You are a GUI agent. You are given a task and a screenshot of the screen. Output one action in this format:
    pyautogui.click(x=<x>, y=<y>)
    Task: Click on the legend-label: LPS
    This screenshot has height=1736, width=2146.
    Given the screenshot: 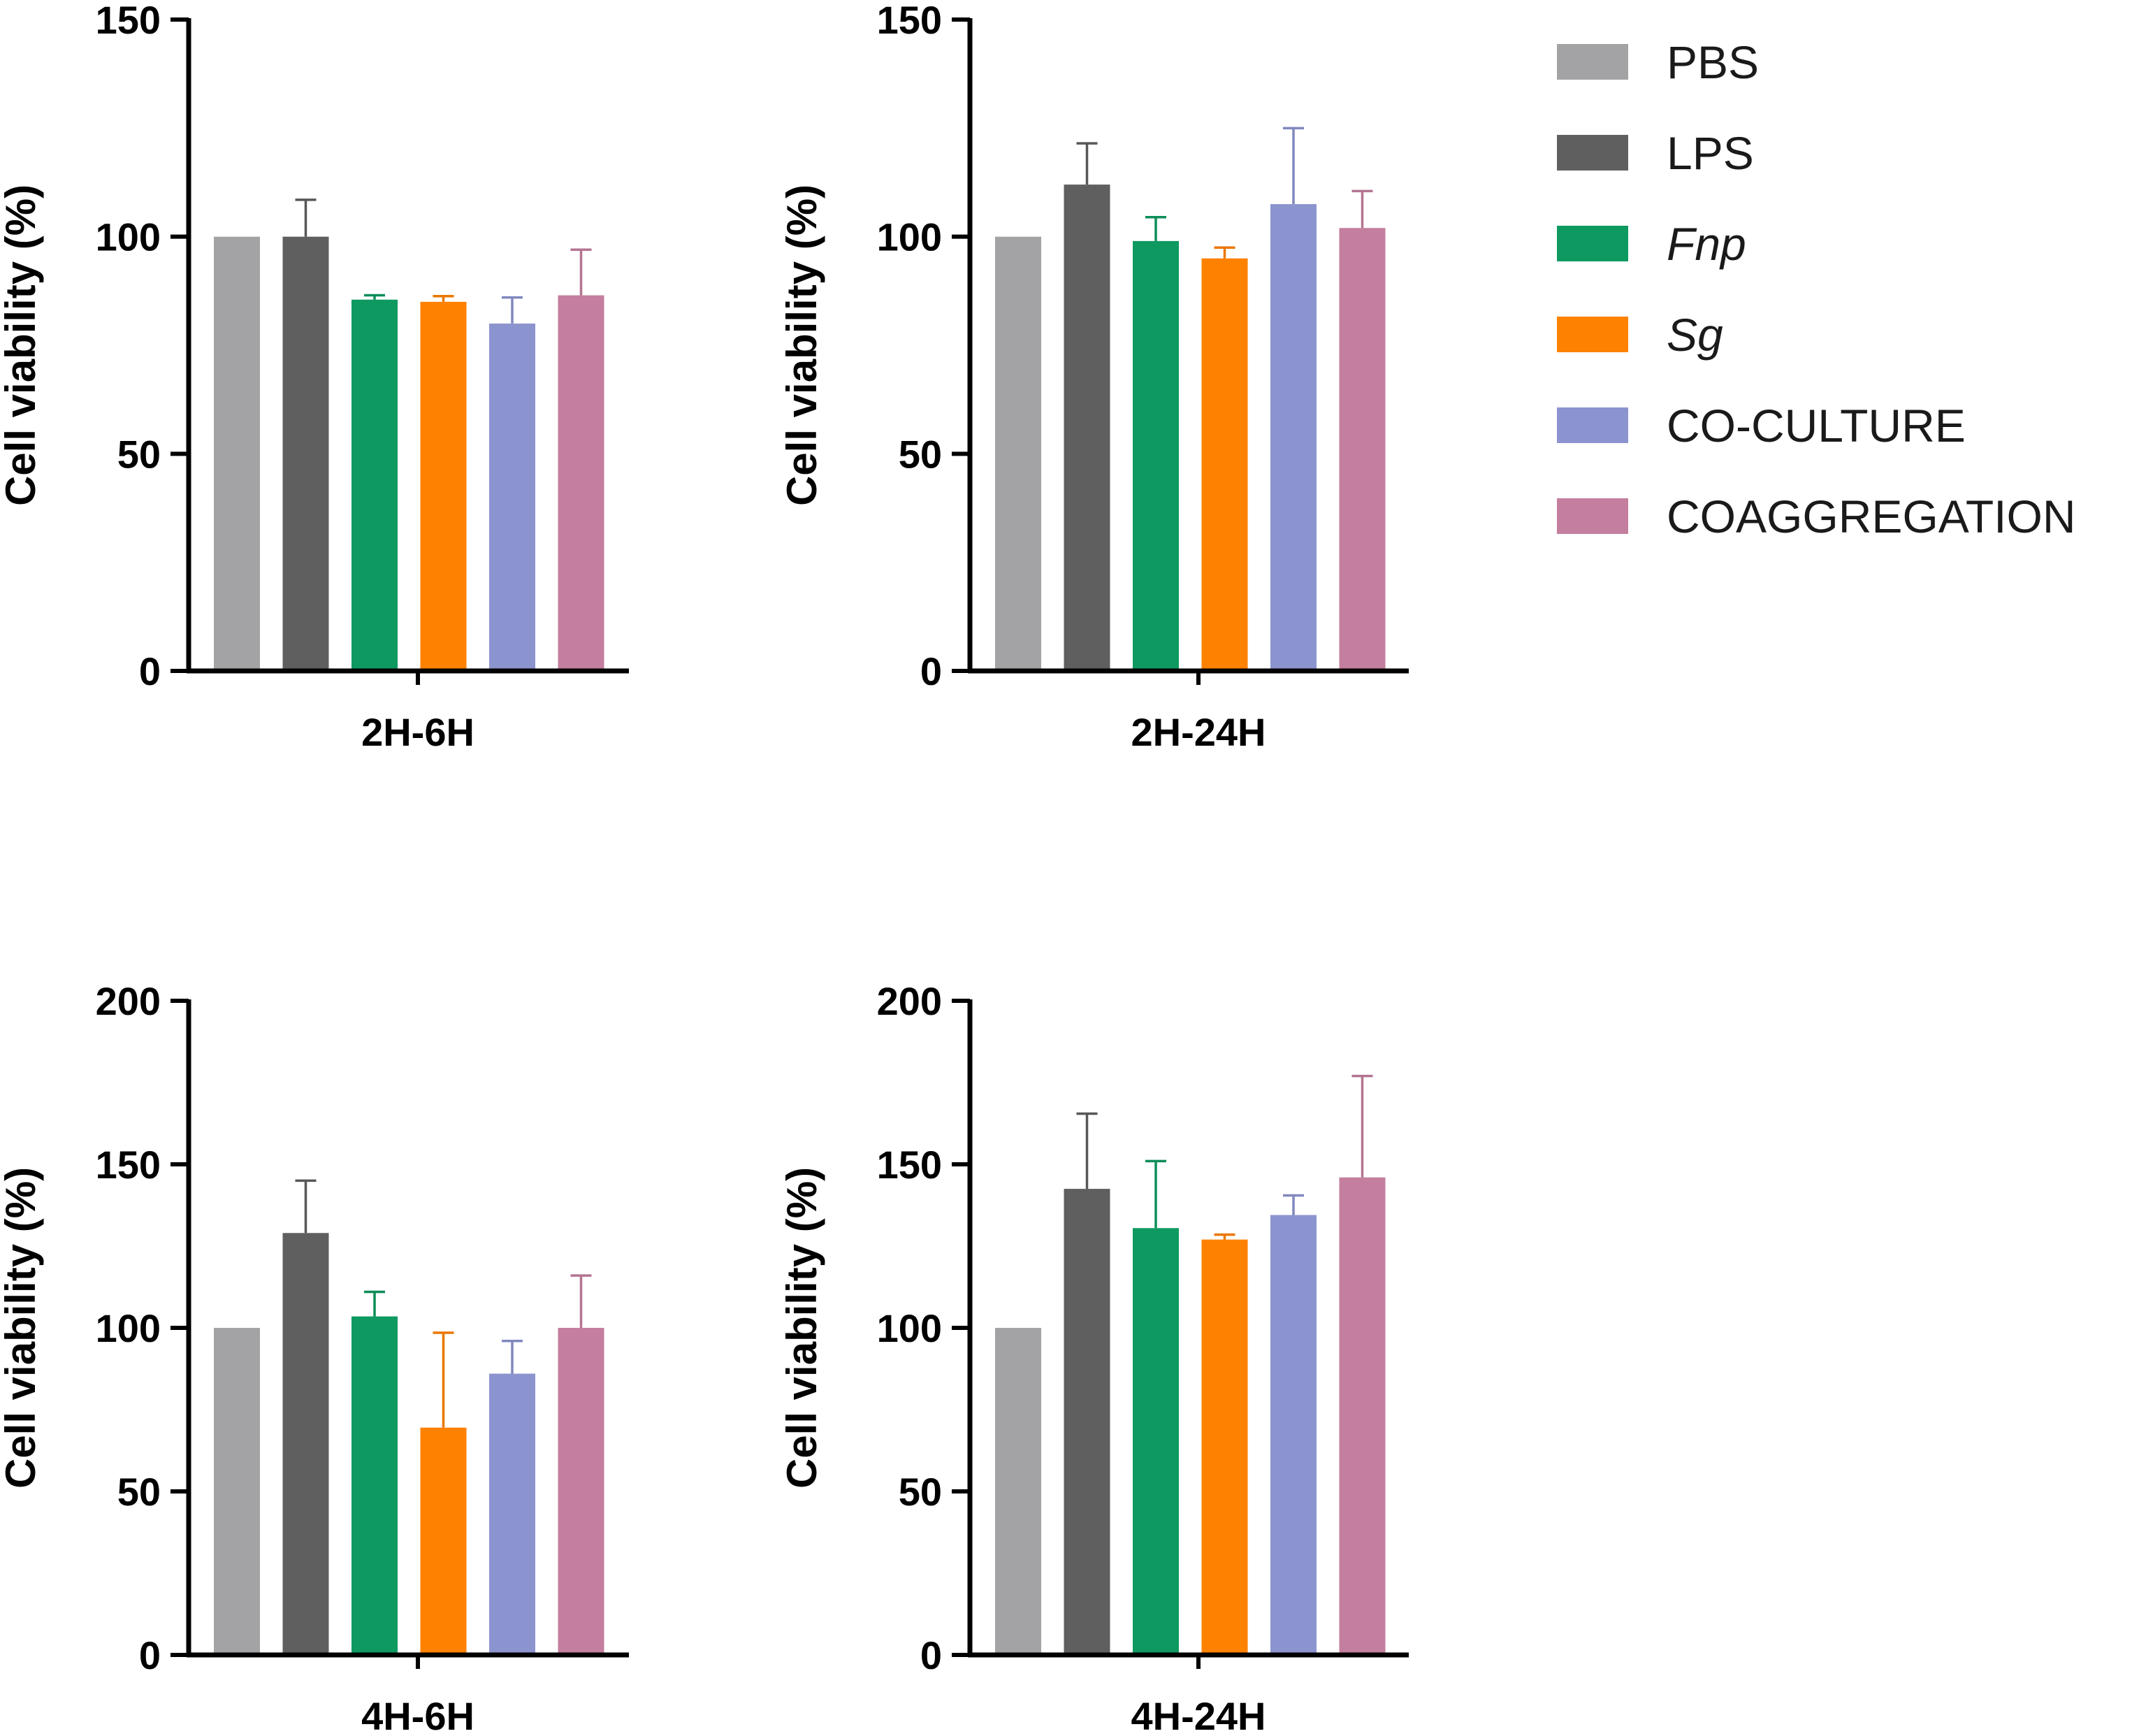 What is the action you would take?
    pyautogui.click(x=1711, y=153)
    